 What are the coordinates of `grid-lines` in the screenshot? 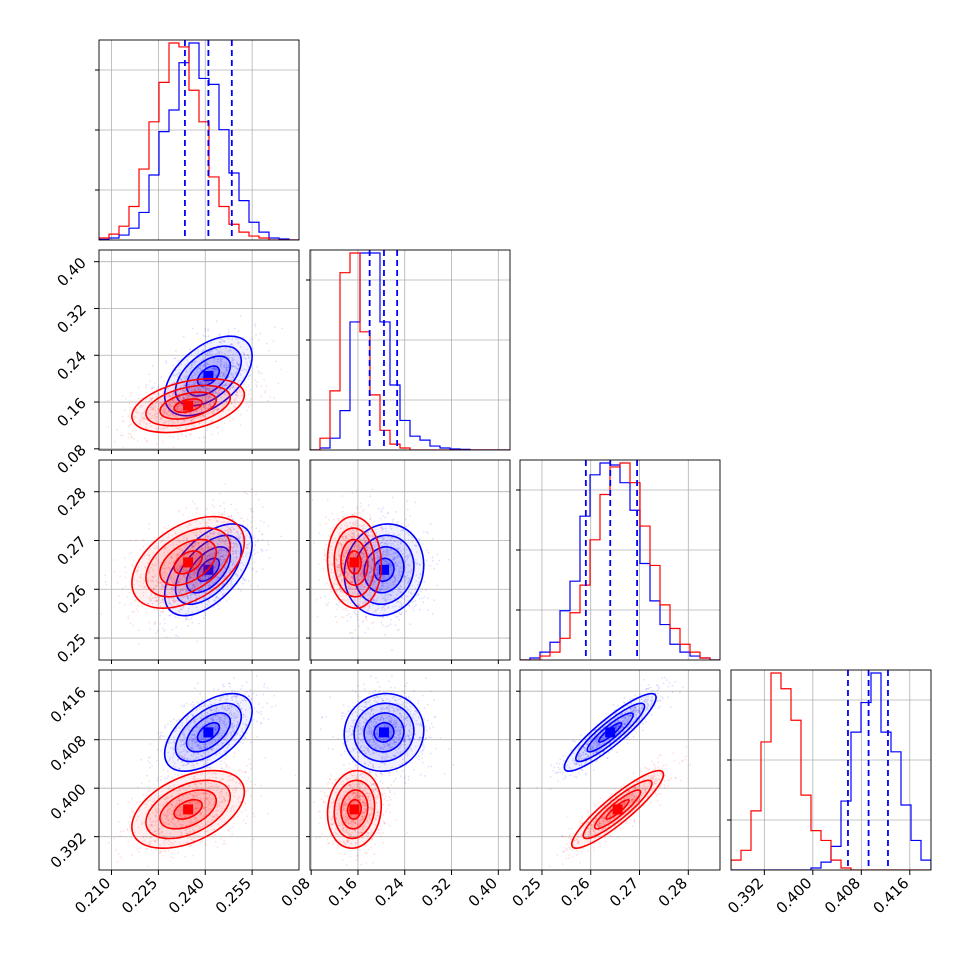 It's located at (199, 140).